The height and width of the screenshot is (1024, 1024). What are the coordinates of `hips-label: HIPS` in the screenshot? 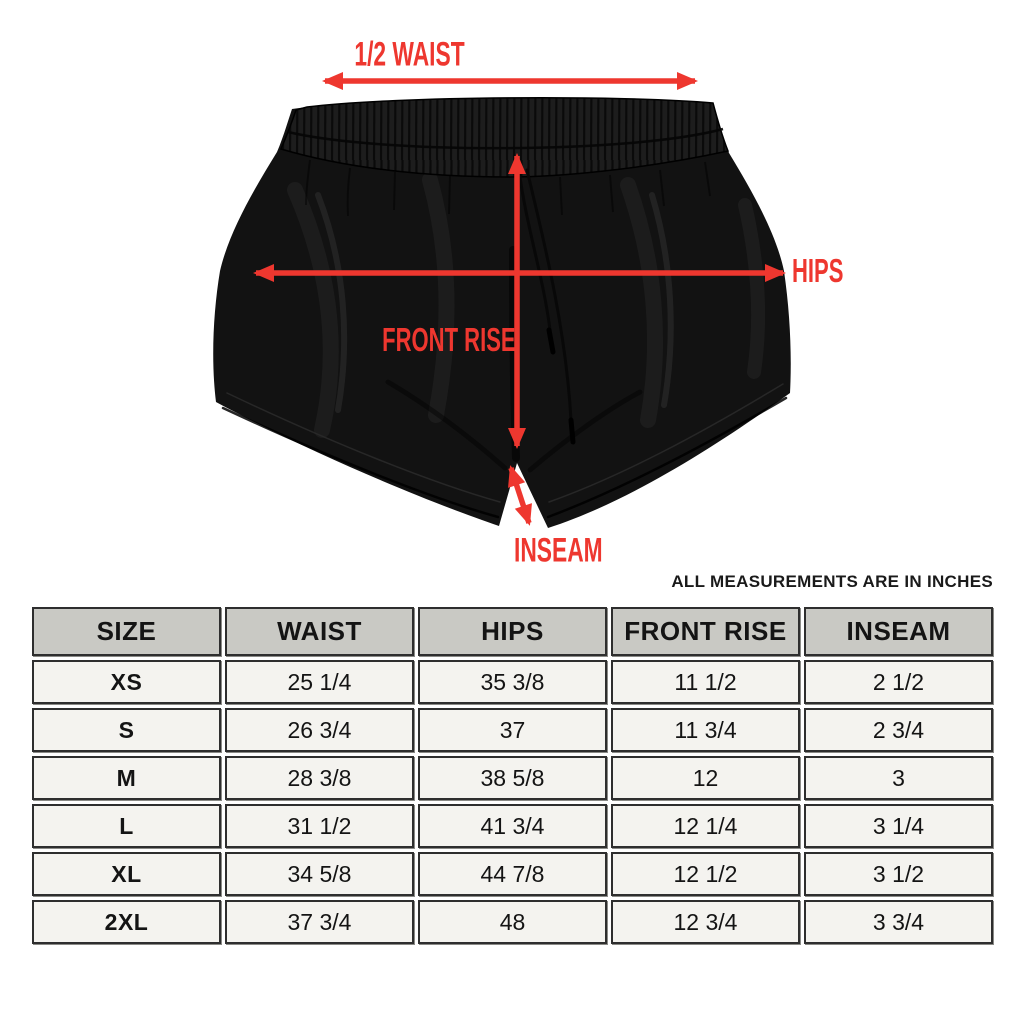 It's located at (818, 272).